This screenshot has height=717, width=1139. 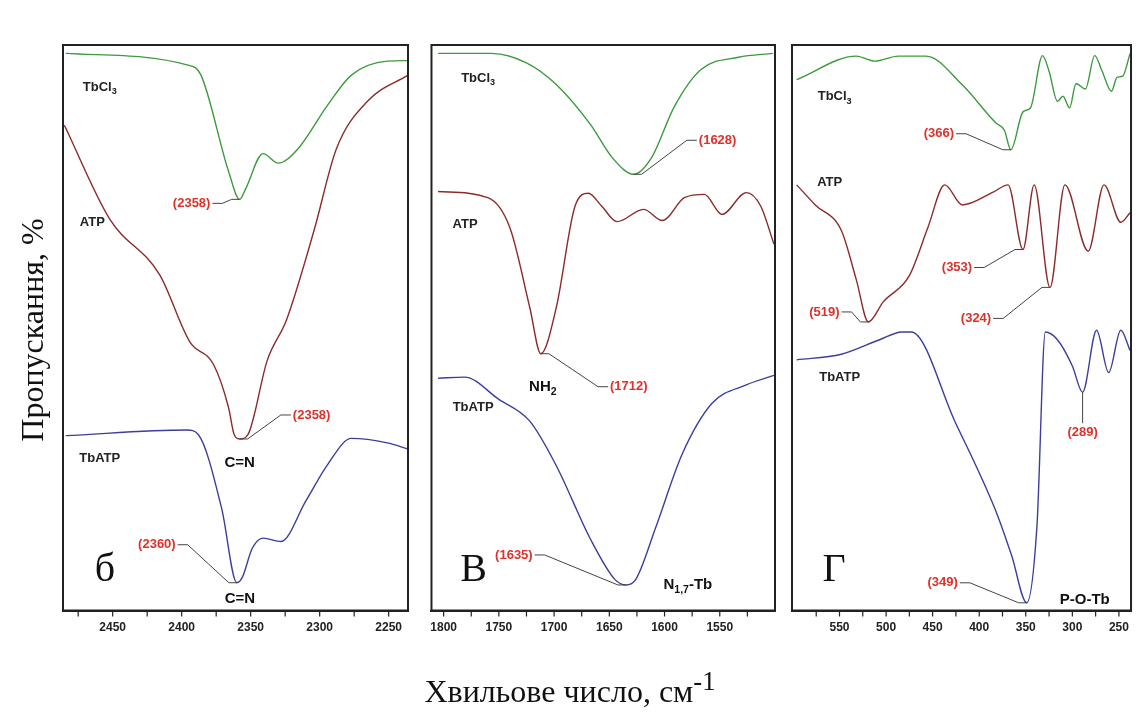 I want to click on annotation: (324), so click(x=976, y=317).